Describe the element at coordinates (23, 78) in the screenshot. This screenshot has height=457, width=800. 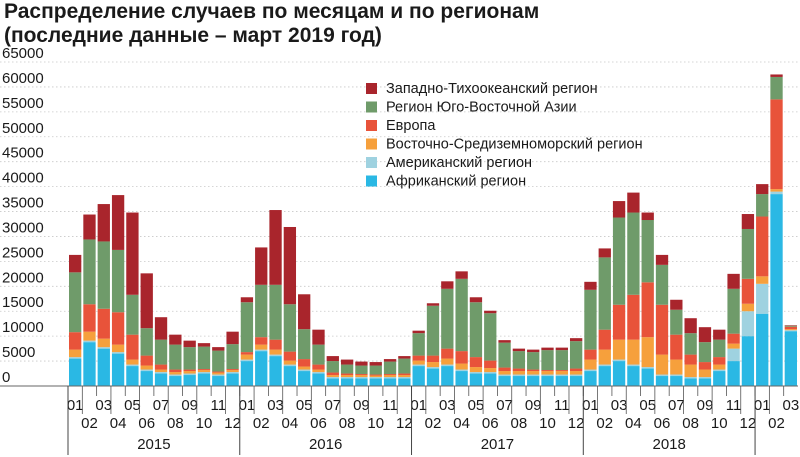
I see `y-tick-label: 60000` at that location.